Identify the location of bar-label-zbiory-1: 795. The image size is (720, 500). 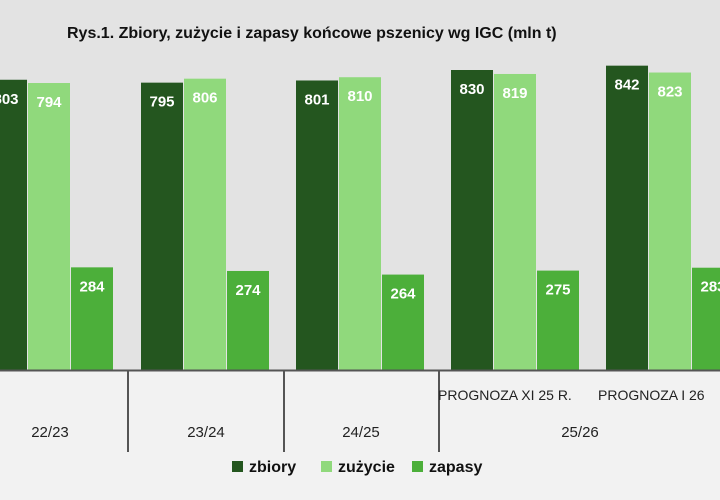
(161, 102).